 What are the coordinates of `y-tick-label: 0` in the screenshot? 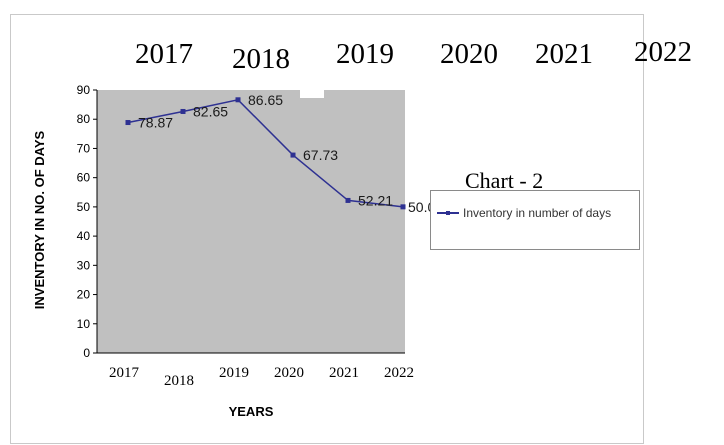 It's located at (86, 353).